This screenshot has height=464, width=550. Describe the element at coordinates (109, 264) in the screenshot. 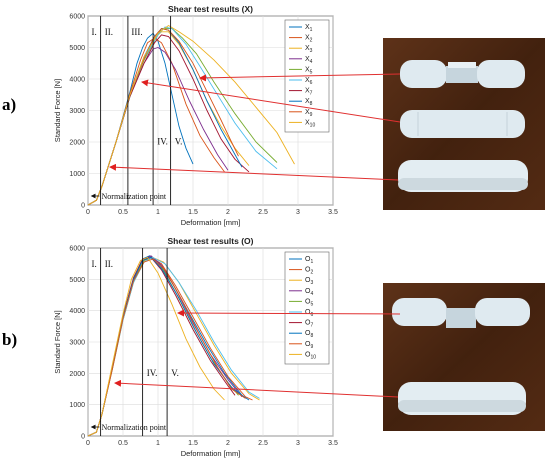

I see `chart-b-stage-label: II.` at that location.